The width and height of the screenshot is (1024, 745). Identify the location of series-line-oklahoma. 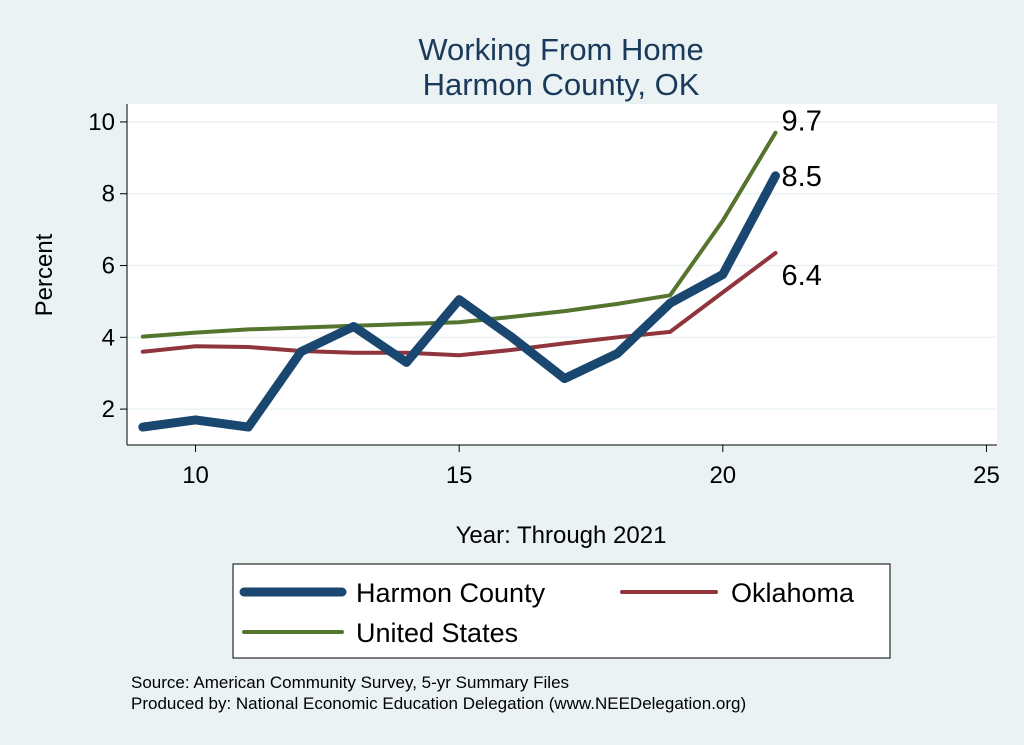
(459, 304).